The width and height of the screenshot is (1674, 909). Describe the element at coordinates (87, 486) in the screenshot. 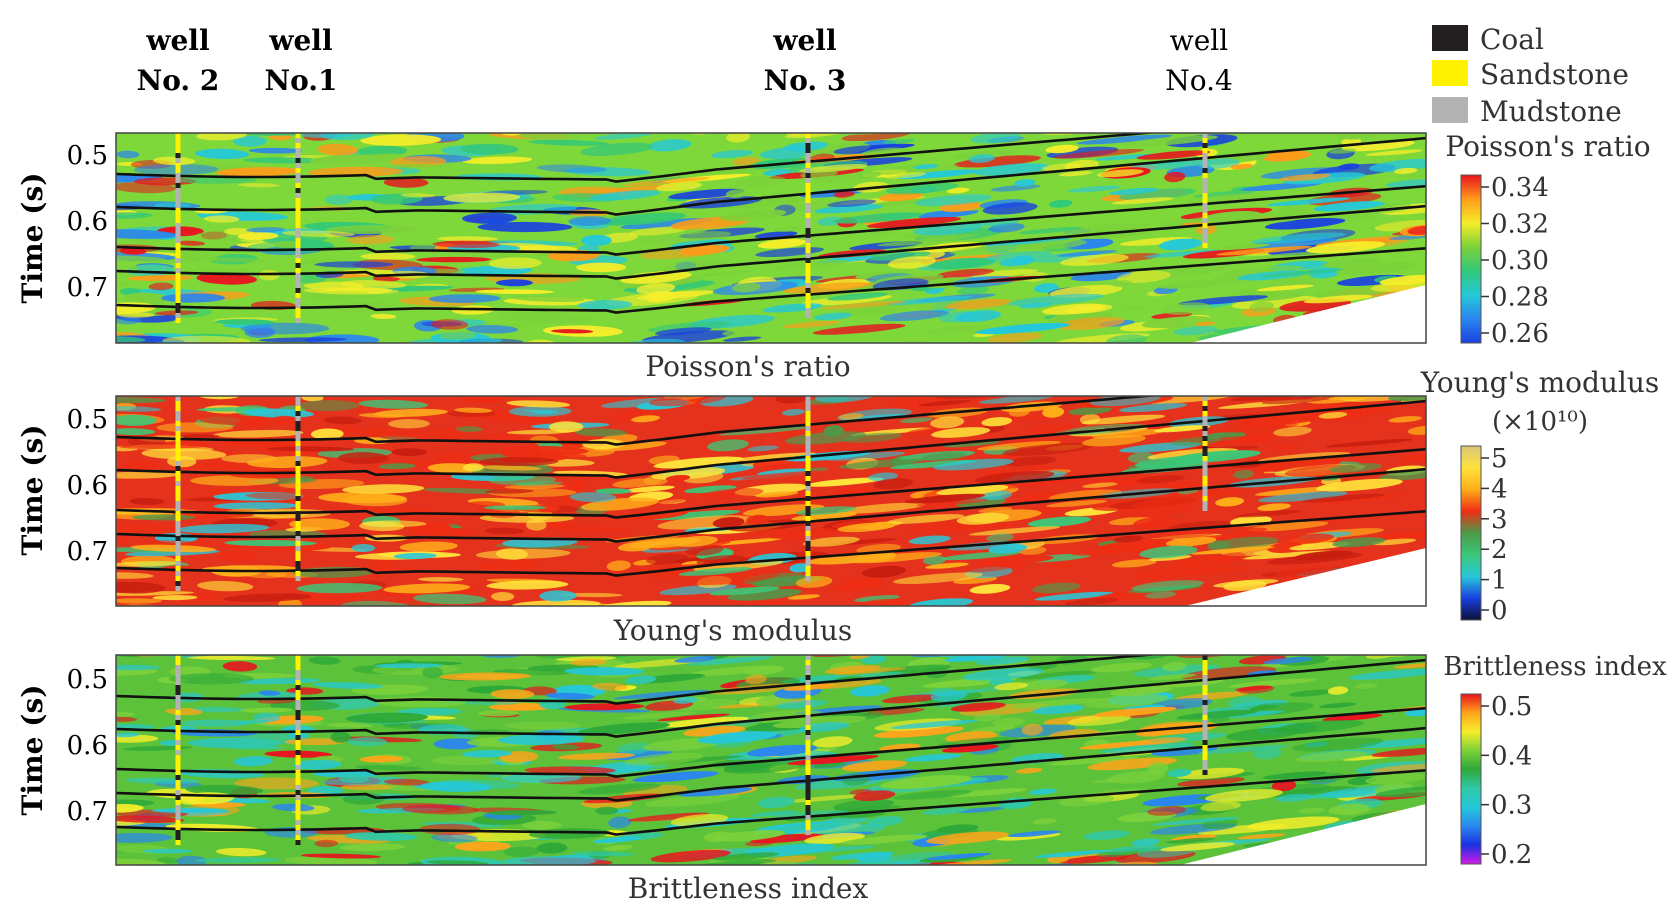

I see `panel-2-y-tick-1: 0.6` at that location.